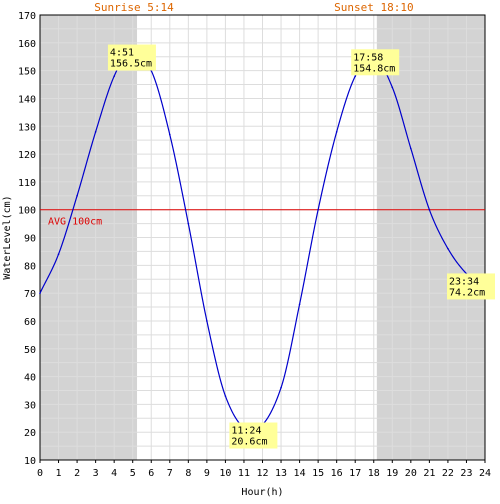  I want to click on annotation-time: 17:58, so click(368, 57).